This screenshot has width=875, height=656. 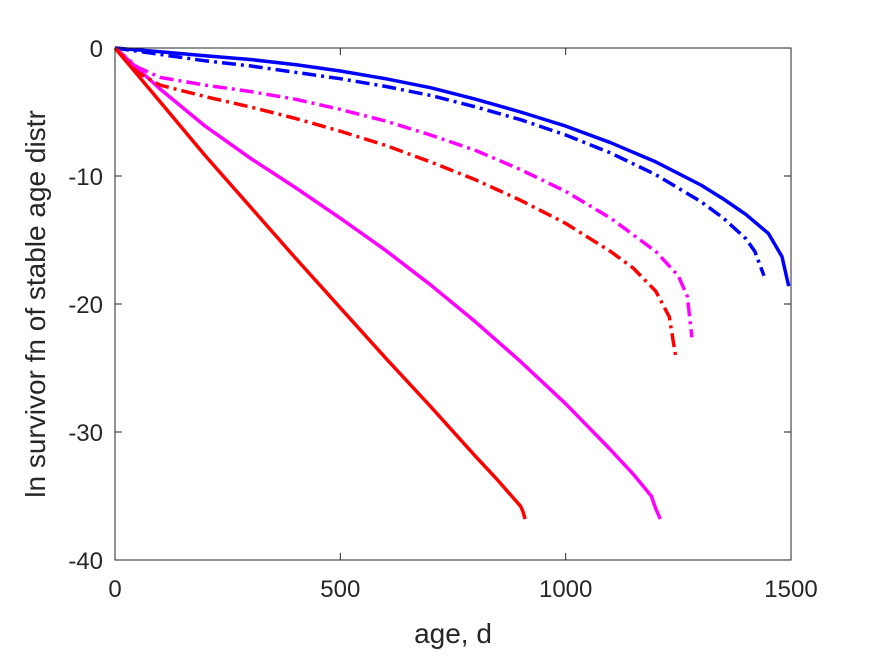 I want to click on x-axis-label: age, d, so click(x=453, y=633).